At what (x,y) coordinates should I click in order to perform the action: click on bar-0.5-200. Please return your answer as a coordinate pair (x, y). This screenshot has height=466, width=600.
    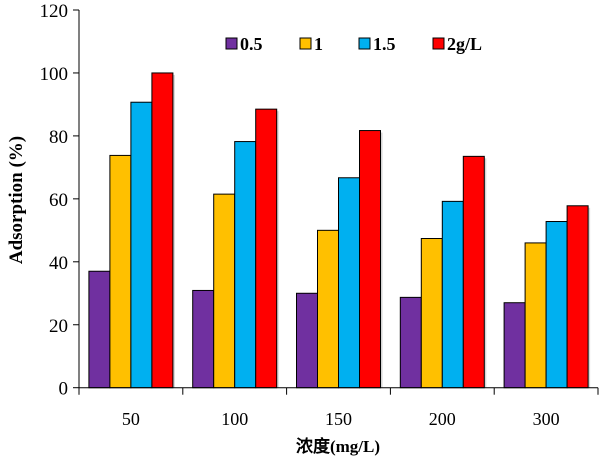
    Looking at the image, I should click on (410, 342).